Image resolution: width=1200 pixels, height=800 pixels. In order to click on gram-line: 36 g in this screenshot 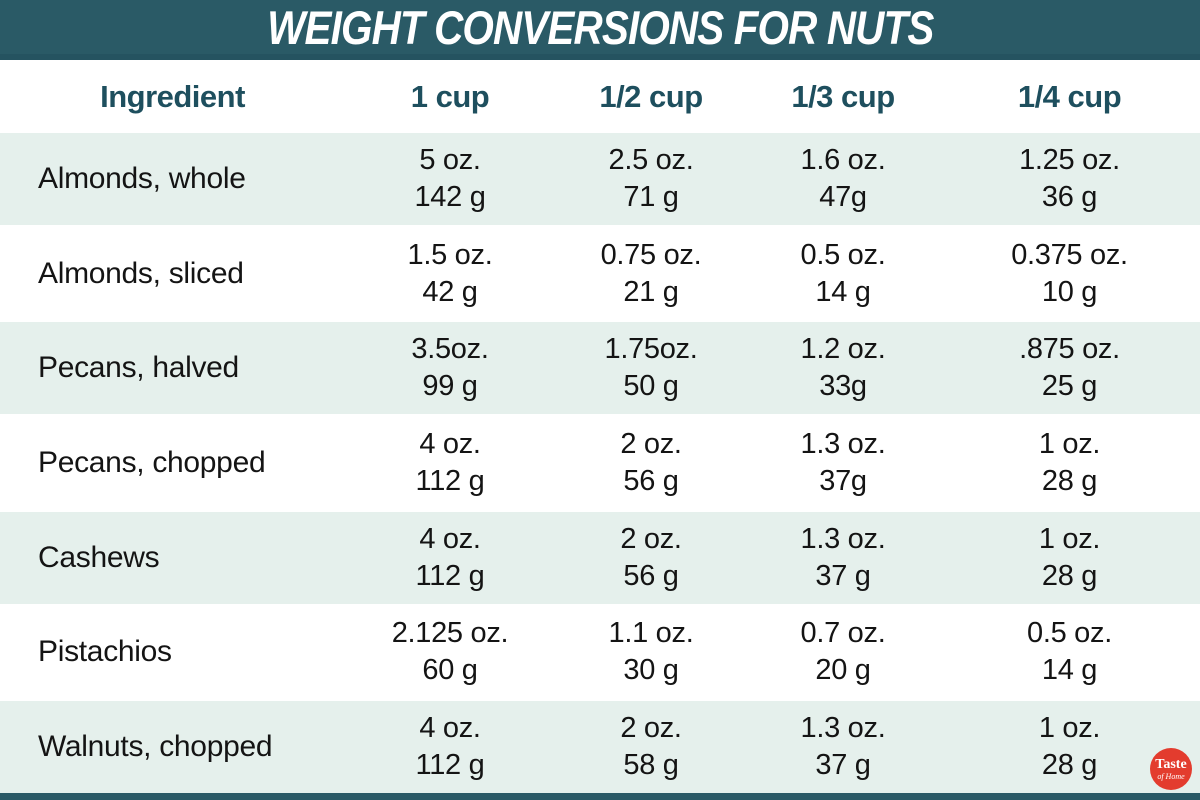, I will do `click(1069, 196)`.